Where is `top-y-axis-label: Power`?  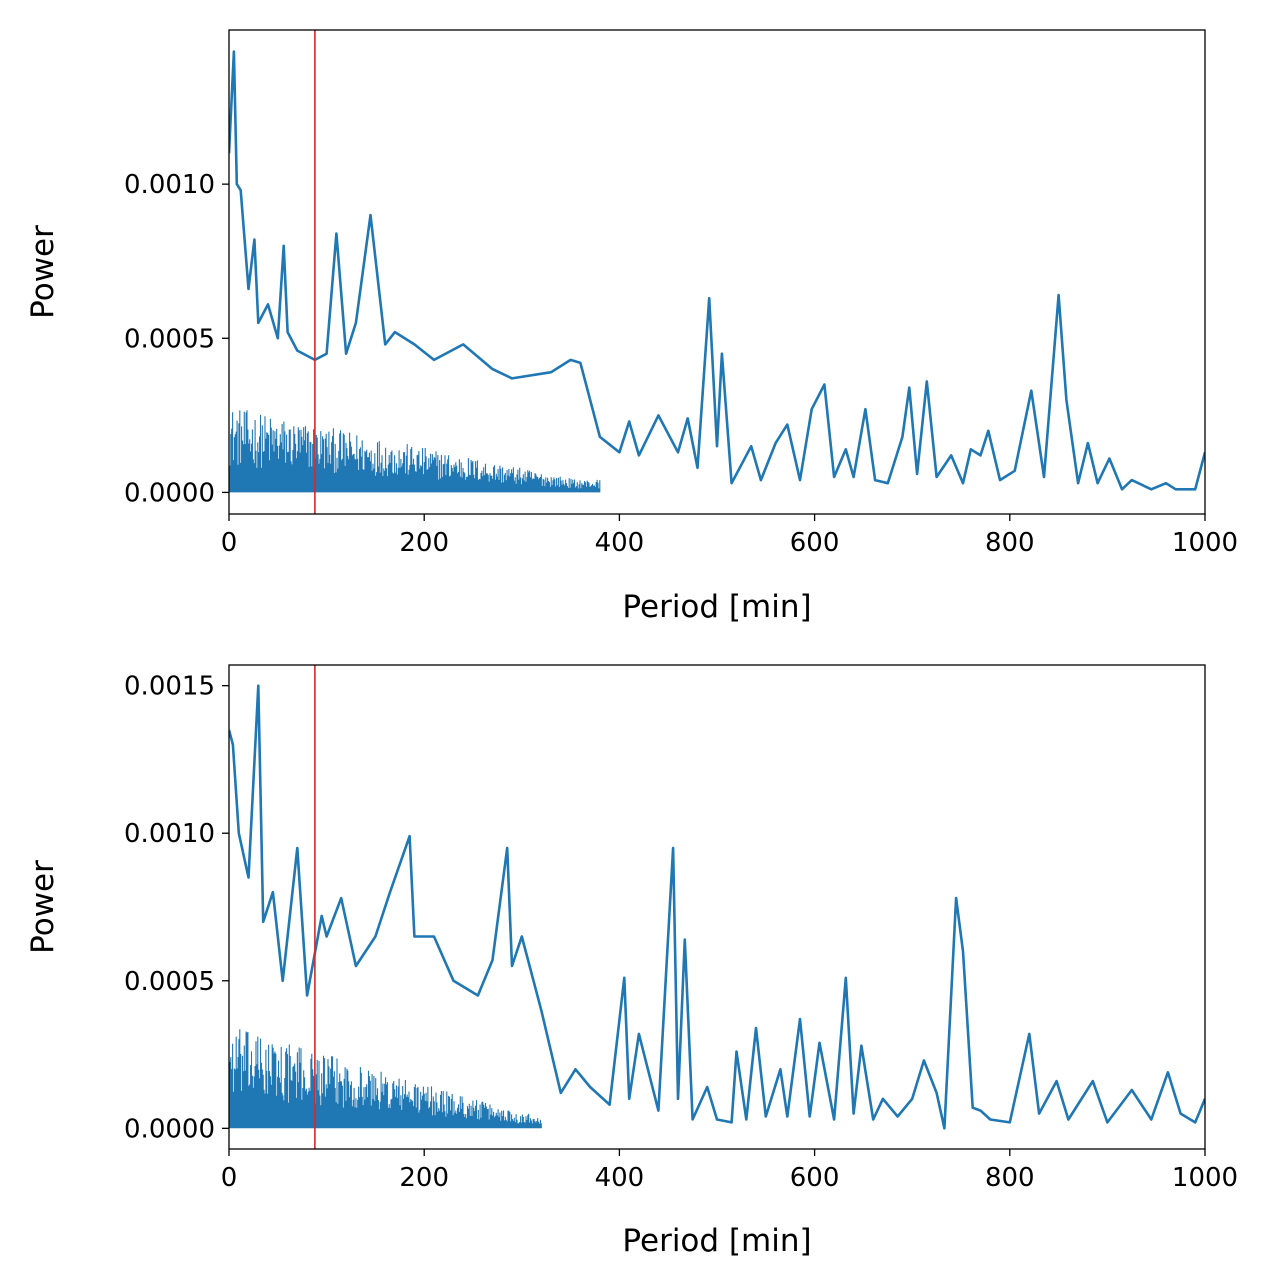
top-y-axis-label: Power is located at coordinates (43, 272).